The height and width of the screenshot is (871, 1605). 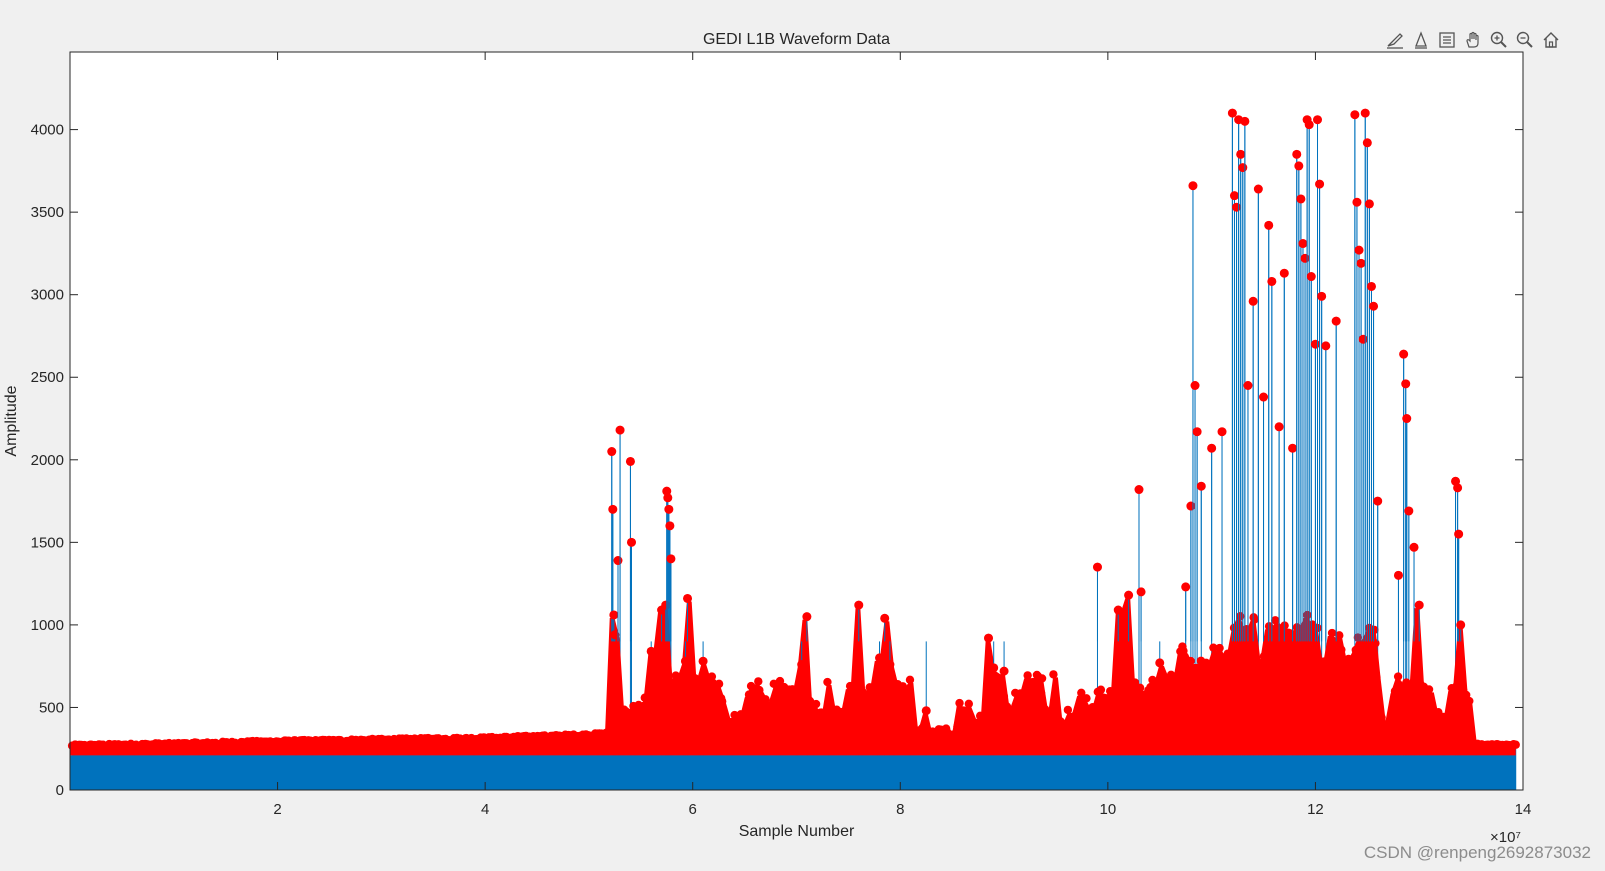 I want to click on y-tick-label: 2500, so click(x=47, y=377).